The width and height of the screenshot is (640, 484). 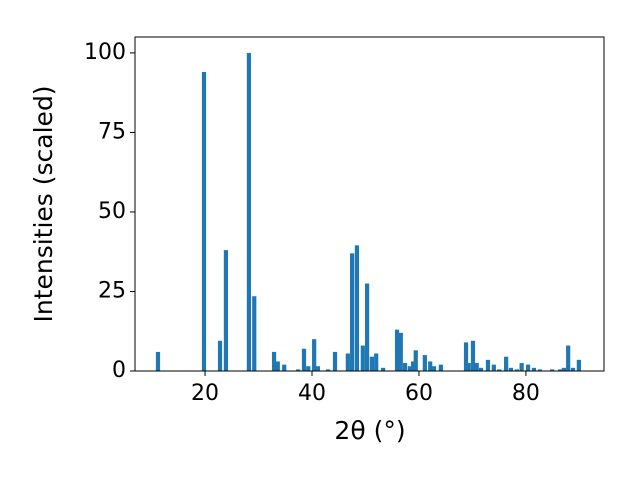 I want to click on y-tick-label: 0, so click(x=119, y=370).